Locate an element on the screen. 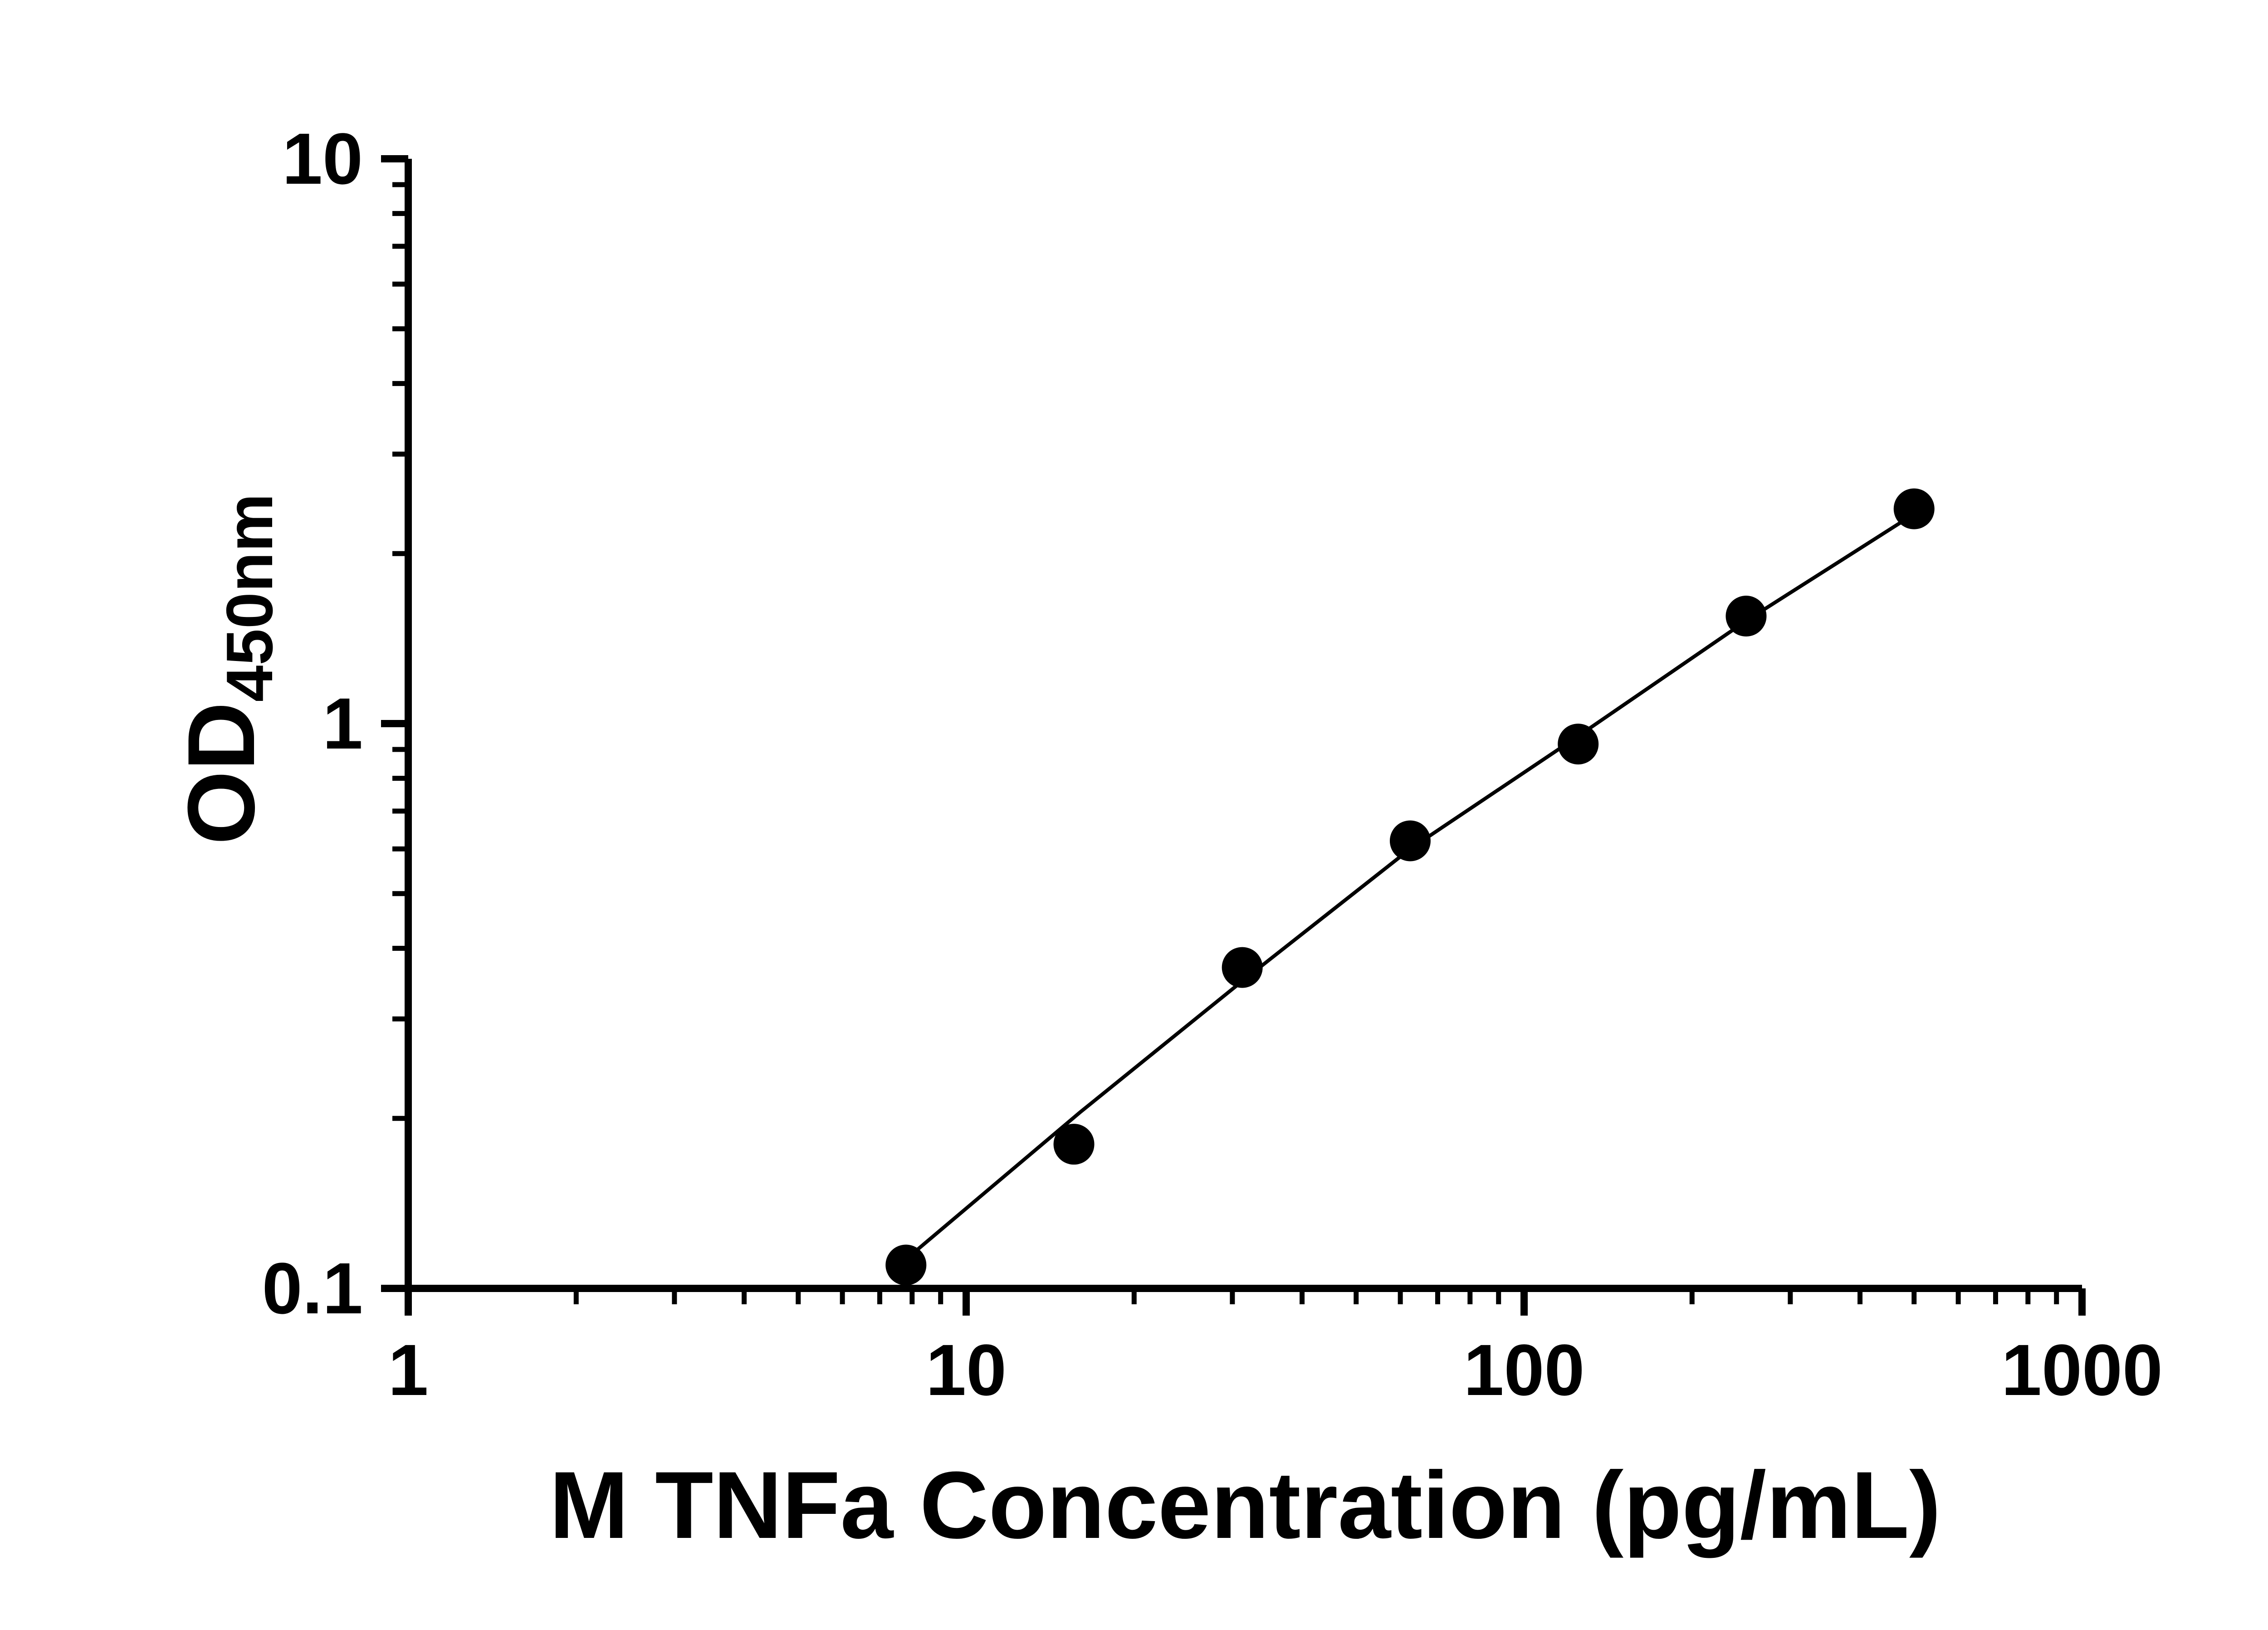 The height and width of the screenshot is (1630, 2268). y-axis-title: OD450nm is located at coordinates (227, 669).